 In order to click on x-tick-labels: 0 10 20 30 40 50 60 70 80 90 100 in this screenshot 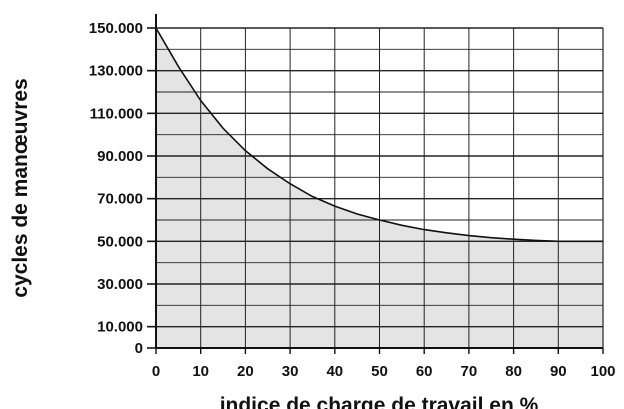, I will do `click(384, 371)`.